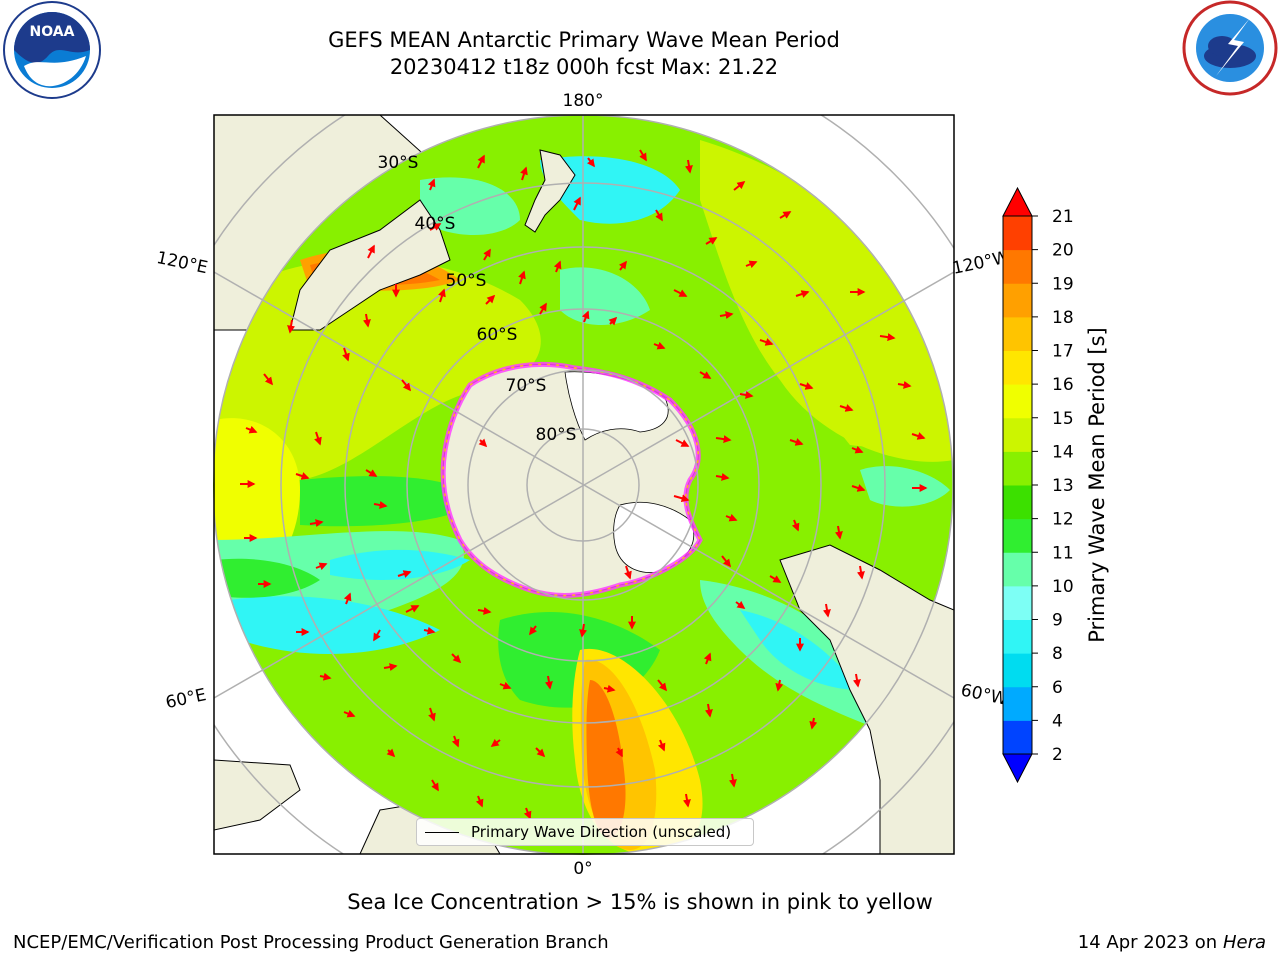 The height and width of the screenshot is (960, 1280). Describe the element at coordinates (497, 335) in the screenshot. I see `lat-label-60s: 60°S` at that location.